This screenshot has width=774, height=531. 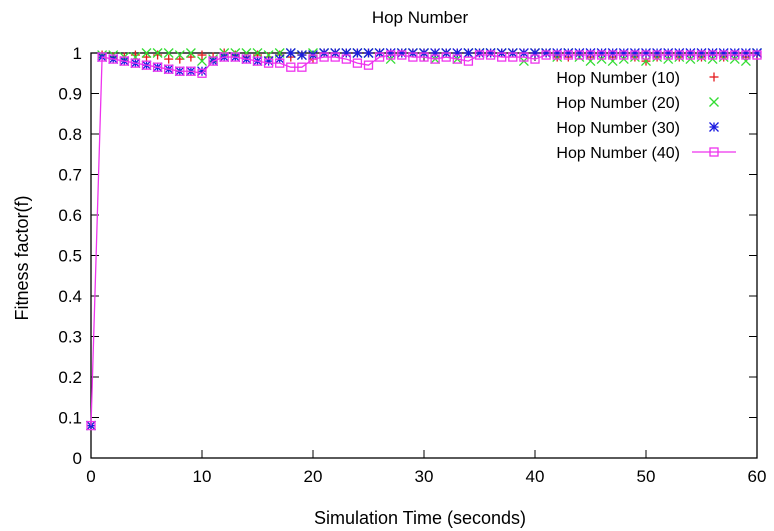 I want to click on y-tick-label: 0.8, so click(x=70, y=134).